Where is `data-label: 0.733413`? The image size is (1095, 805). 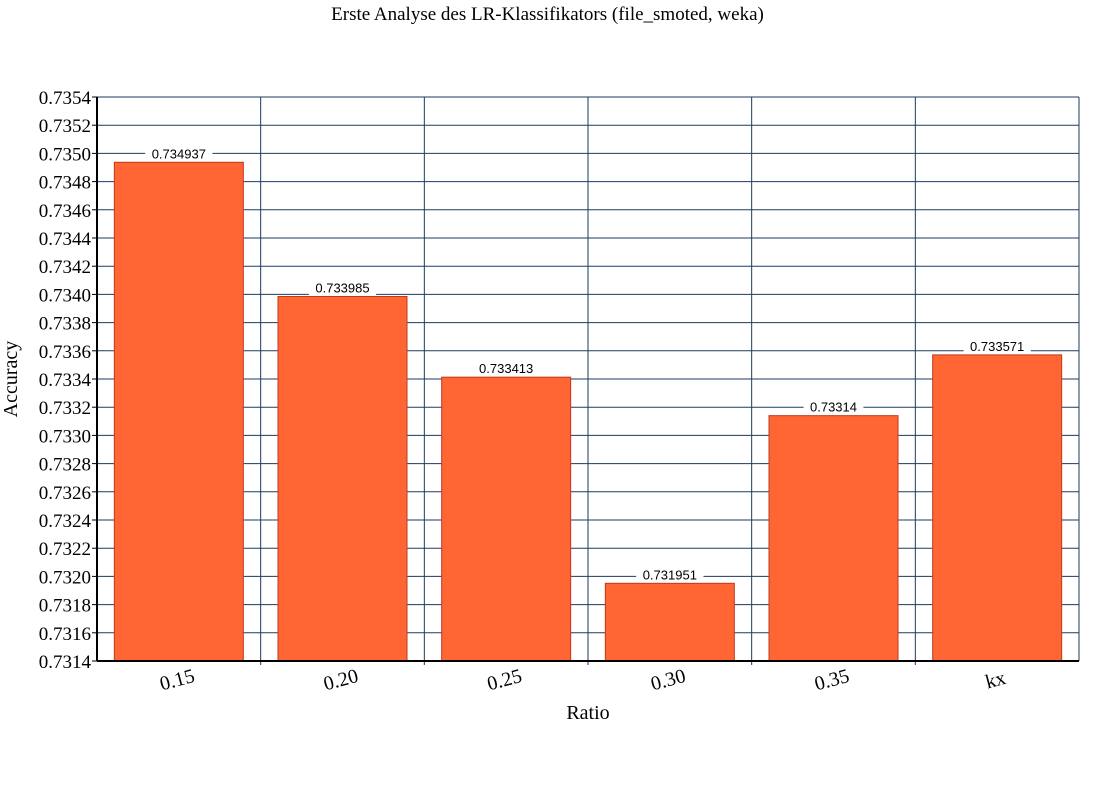 data-label: 0.733413 is located at coordinates (506, 368).